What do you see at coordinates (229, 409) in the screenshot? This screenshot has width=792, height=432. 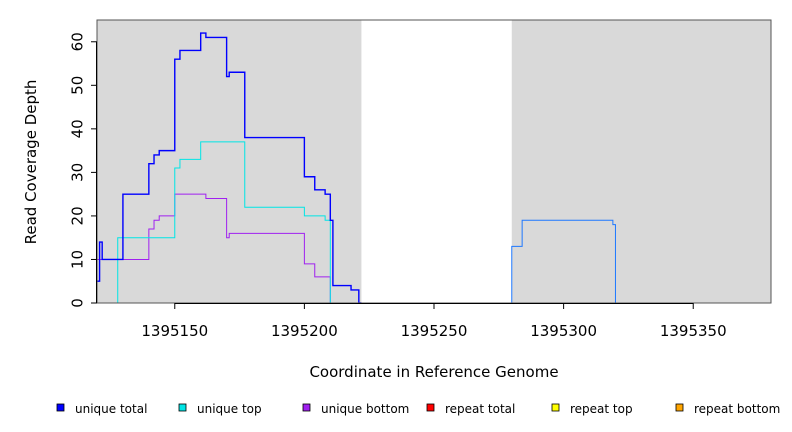 I see `legend-label: unique top` at bounding box center [229, 409].